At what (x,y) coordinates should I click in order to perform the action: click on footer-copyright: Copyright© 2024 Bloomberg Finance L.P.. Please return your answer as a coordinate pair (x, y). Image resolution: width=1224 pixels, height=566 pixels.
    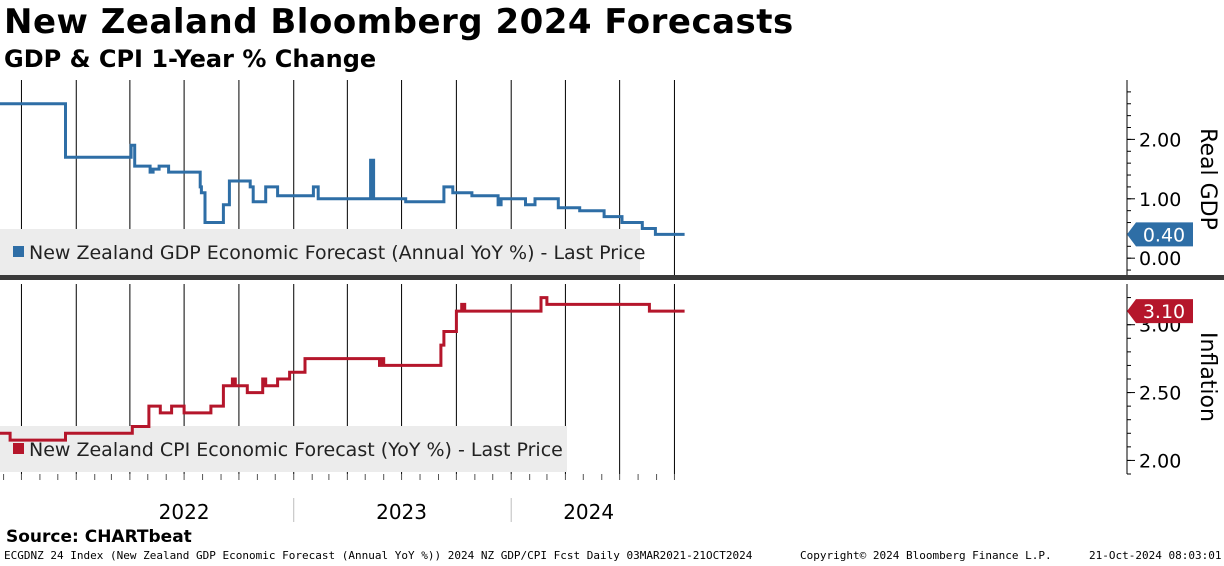
    Looking at the image, I should click on (926, 555).